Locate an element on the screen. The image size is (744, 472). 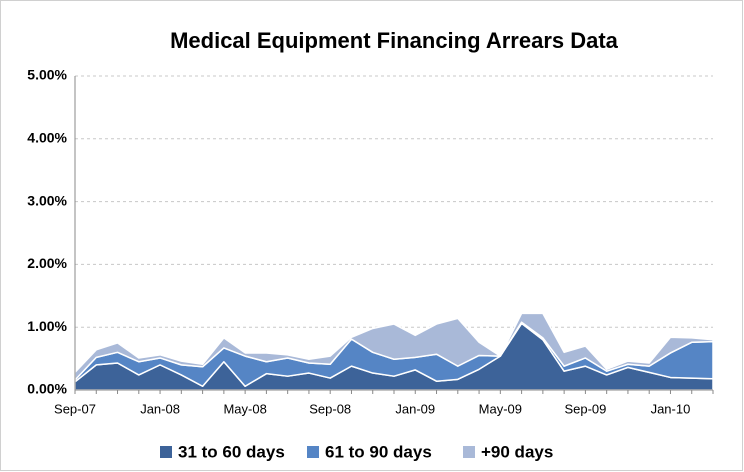
y-tick-label: 1.00% is located at coordinates (47, 326).